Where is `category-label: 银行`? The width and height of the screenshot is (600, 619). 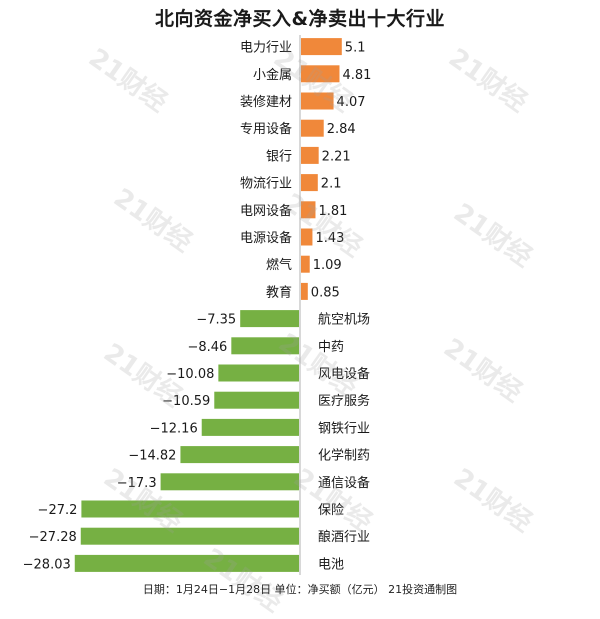 category-label: 银行 is located at coordinates (279, 156).